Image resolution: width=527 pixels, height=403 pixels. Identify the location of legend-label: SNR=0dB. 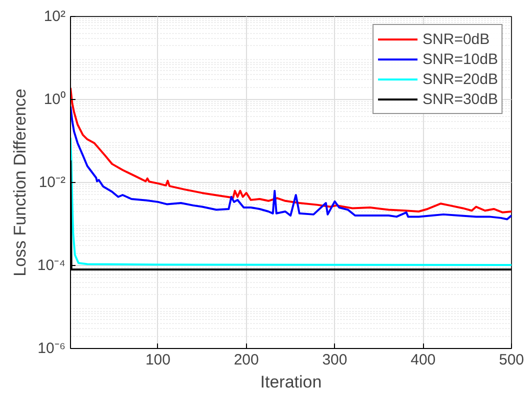
(456, 39).